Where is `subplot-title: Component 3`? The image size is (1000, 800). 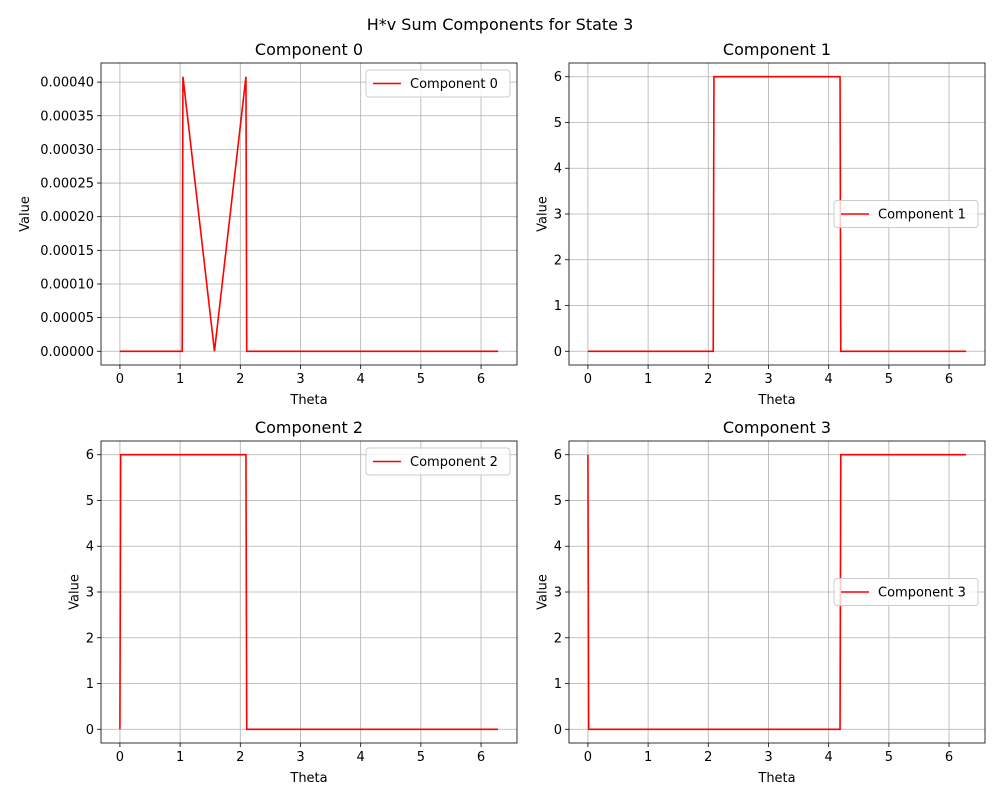 subplot-title: Component 3 is located at coordinates (777, 427).